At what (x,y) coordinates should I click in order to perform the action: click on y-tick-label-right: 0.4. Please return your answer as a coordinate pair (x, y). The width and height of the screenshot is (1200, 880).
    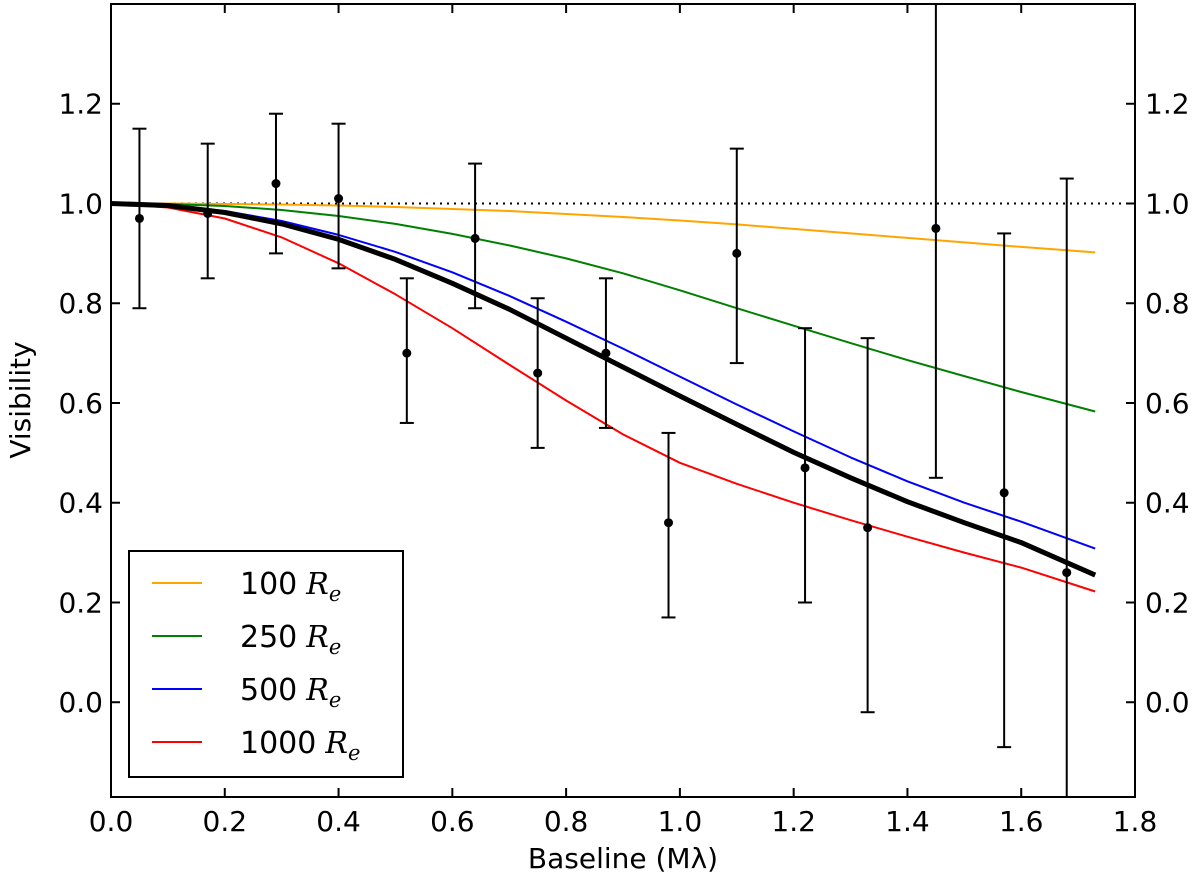
    Looking at the image, I should click on (1167, 503).